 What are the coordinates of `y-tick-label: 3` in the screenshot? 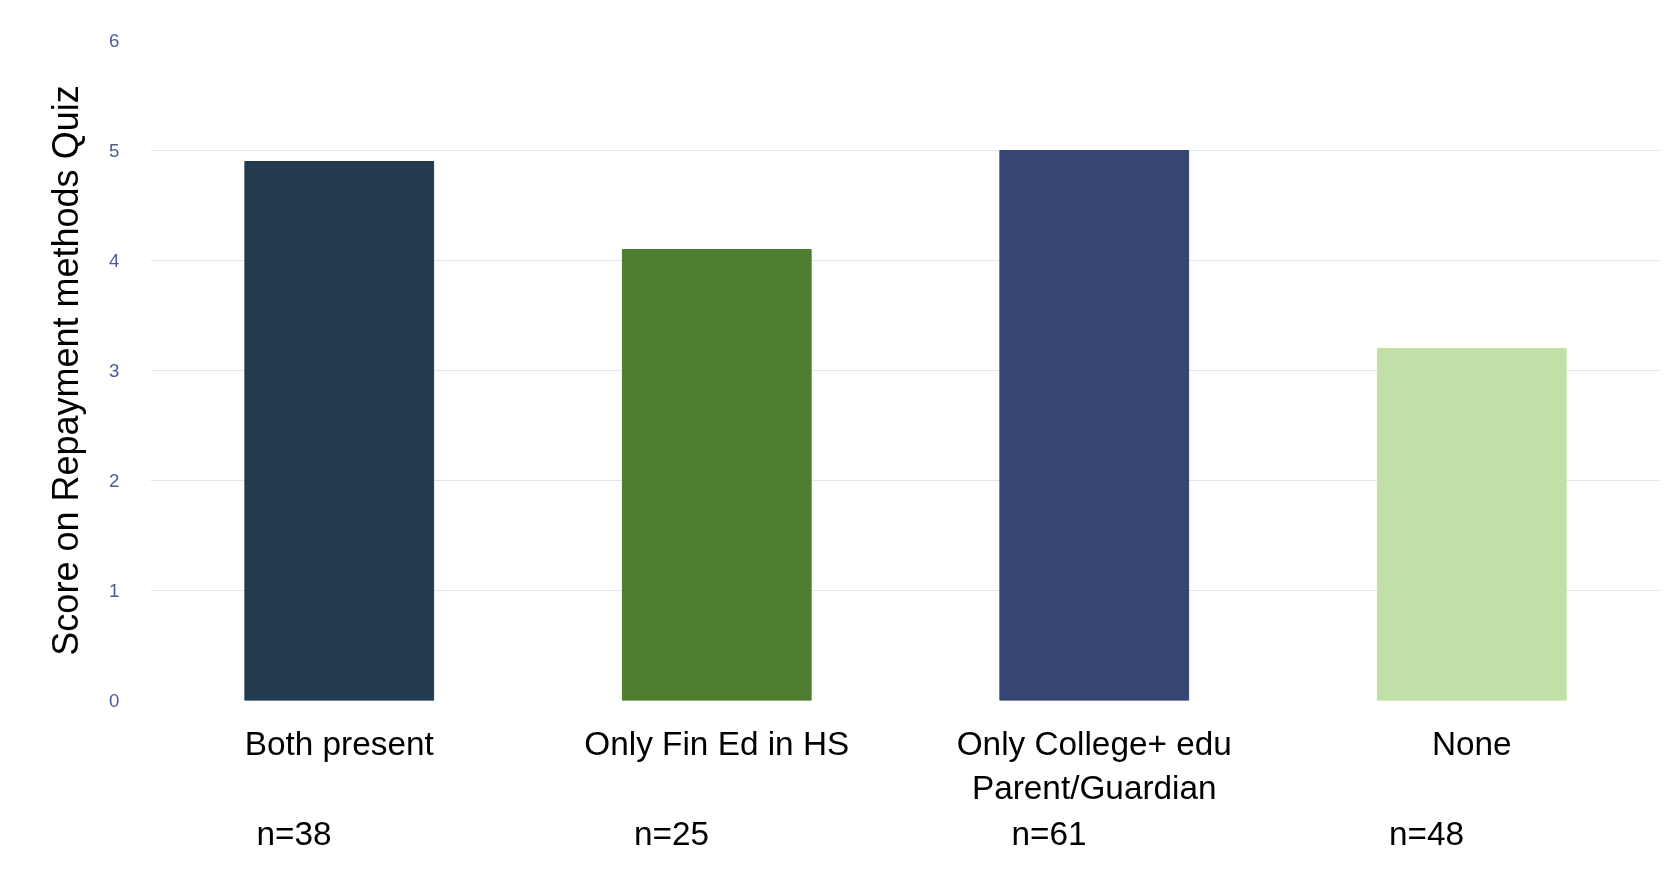 It's located at (114, 370).